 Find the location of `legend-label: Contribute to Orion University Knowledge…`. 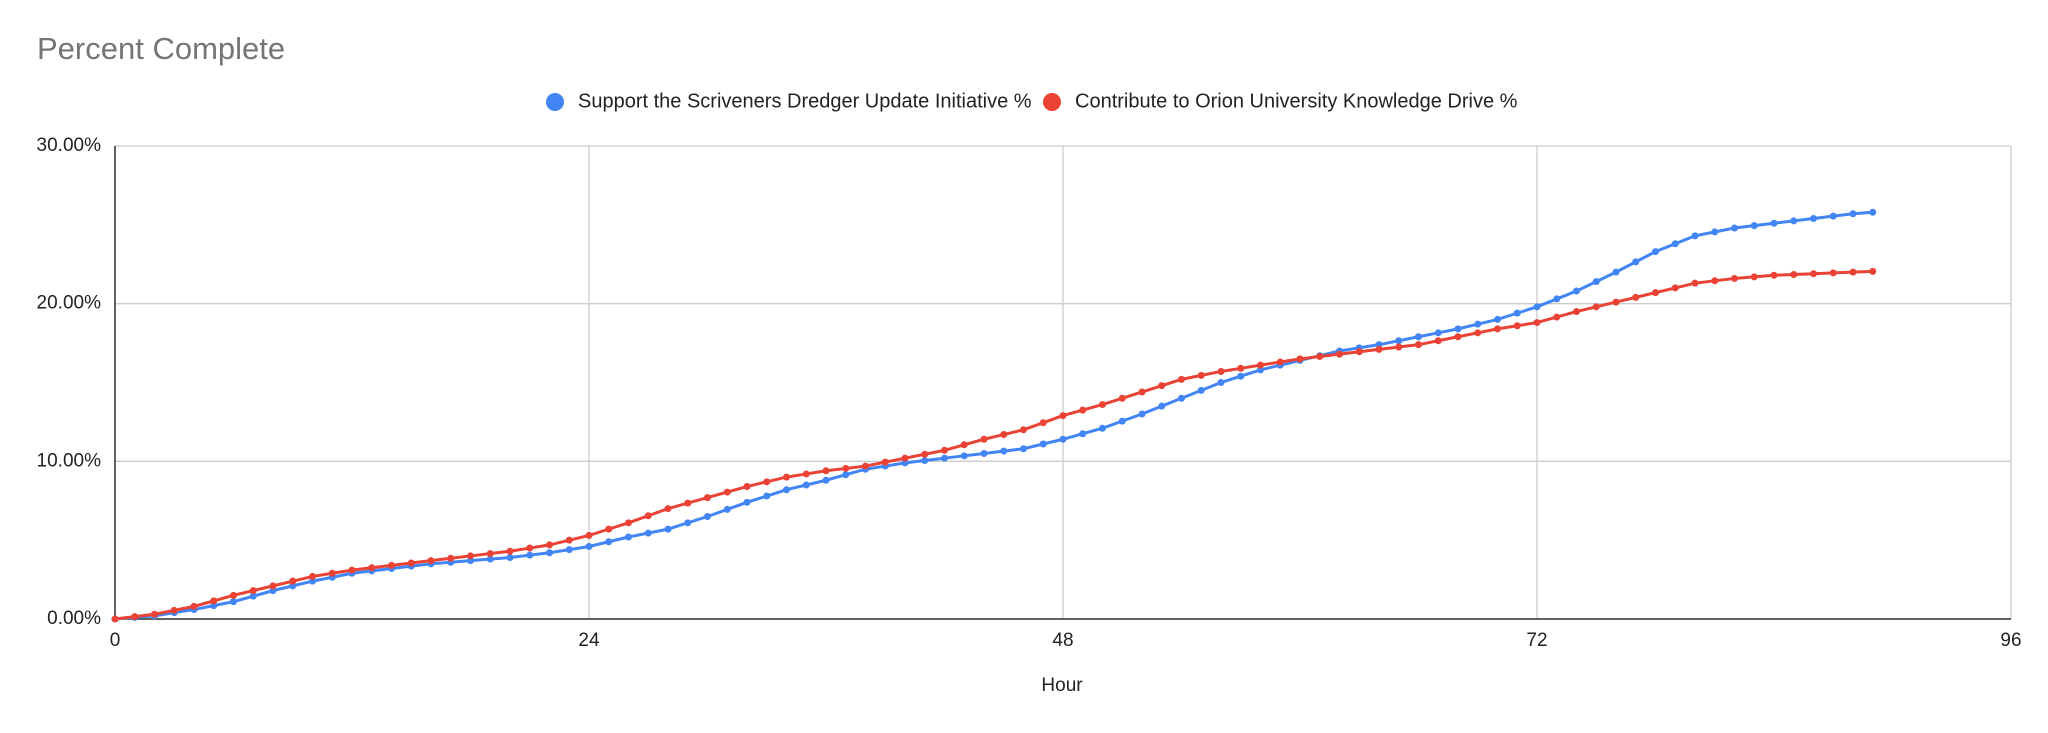

legend-label: Contribute to Orion University Knowledge… is located at coordinates (1296, 101).